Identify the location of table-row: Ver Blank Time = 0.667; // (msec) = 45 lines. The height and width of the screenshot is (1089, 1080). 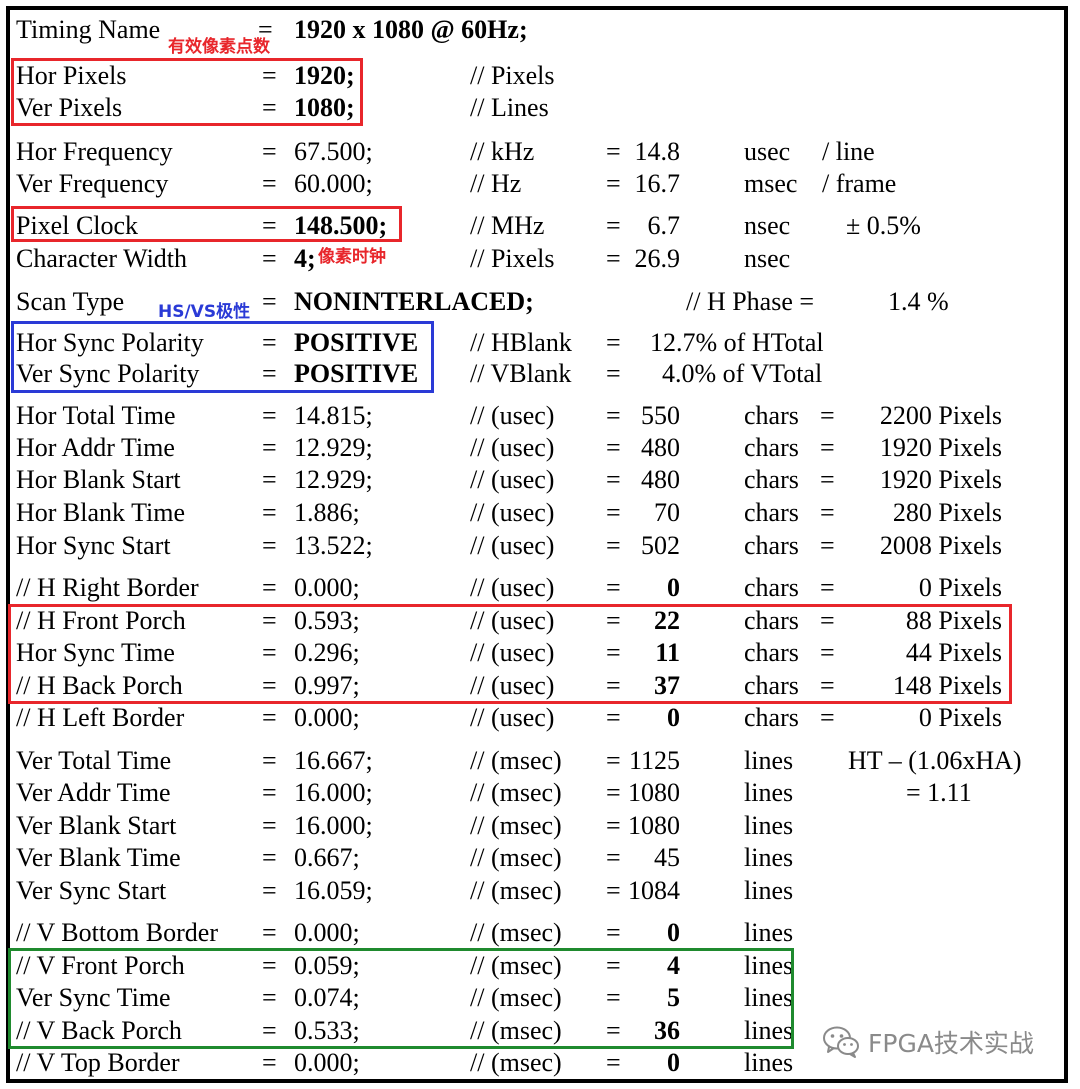
(540, 858).